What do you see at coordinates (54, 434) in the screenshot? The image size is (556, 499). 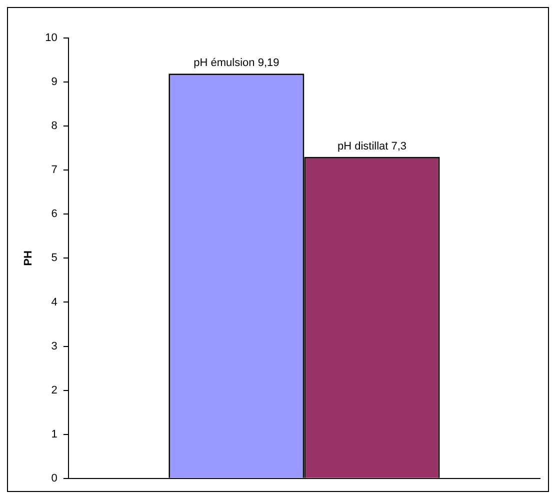 I see `y-tick-label: 1` at bounding box center [54, 434].